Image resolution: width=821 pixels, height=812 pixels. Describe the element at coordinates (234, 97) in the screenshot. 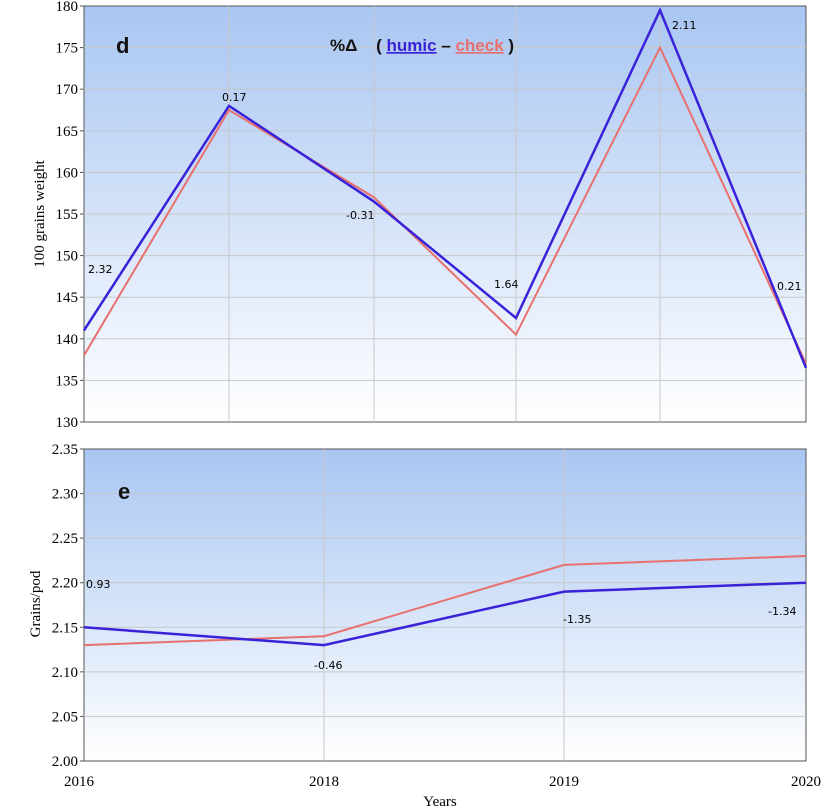

I see `data-label: 0.17` at that location.